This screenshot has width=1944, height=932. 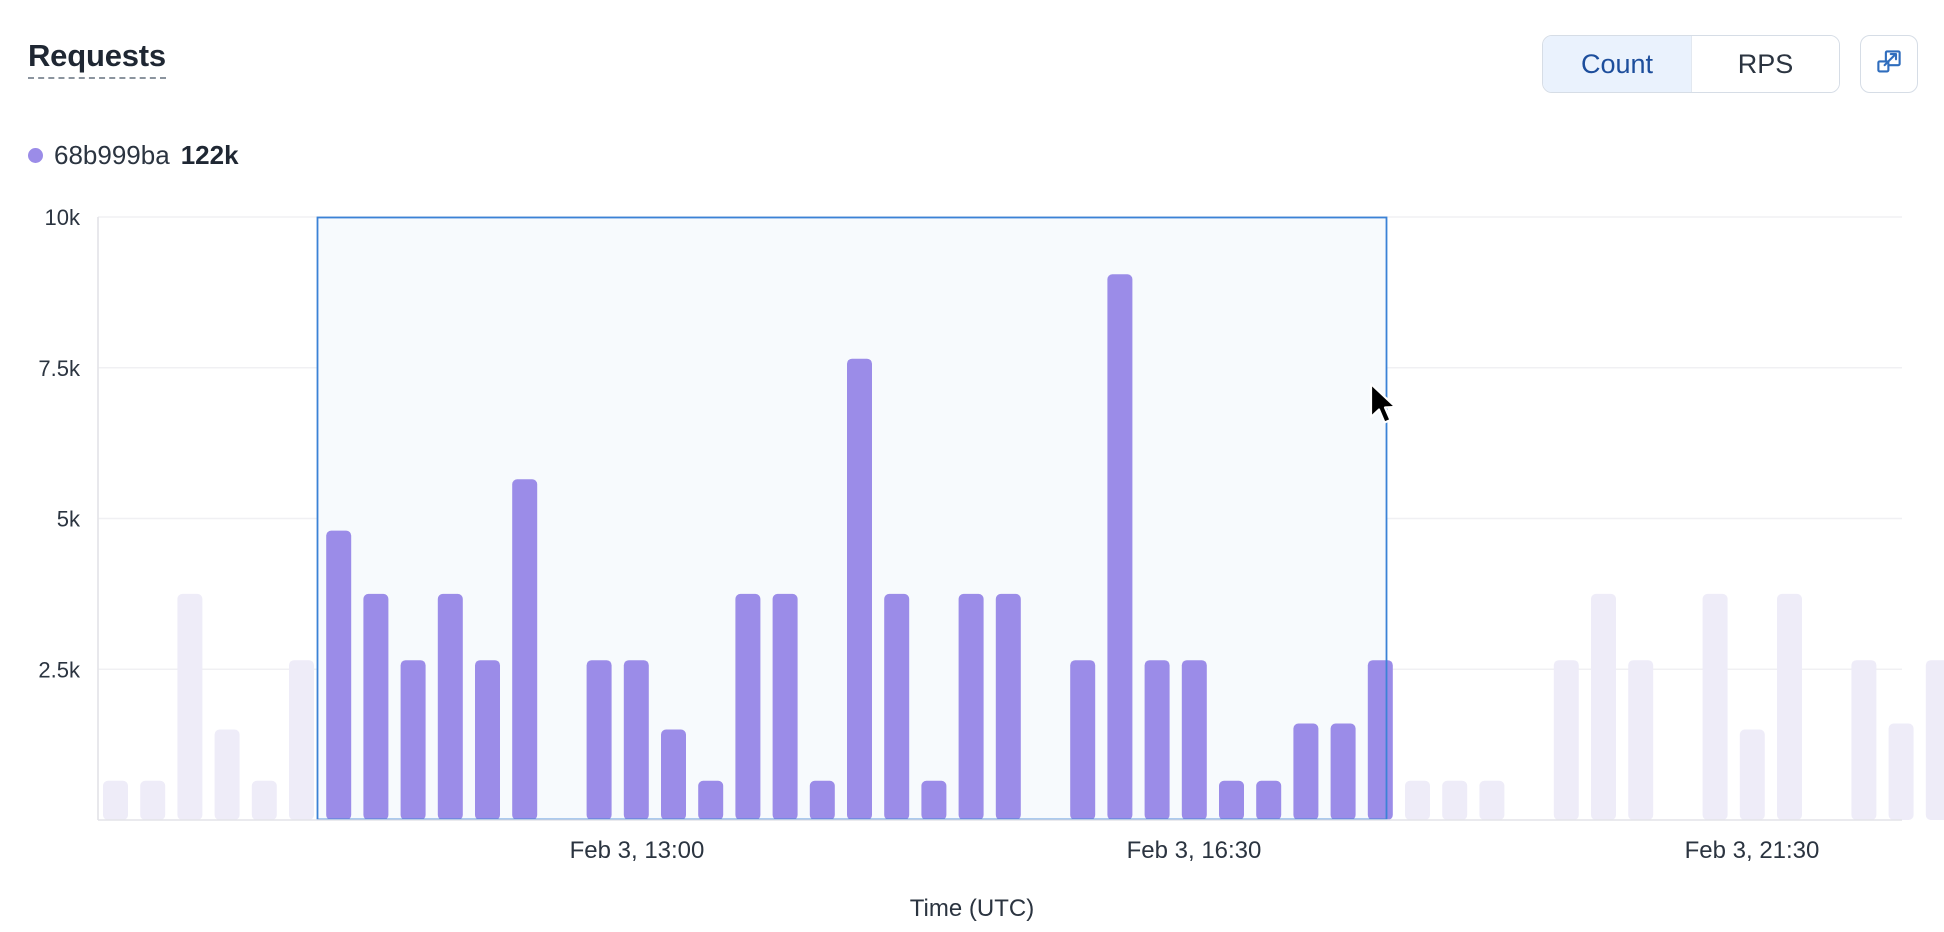 I want to click on x-axis-tick-labels: Feb 3, 13:00 Feb 3, 16:30 Feb 3, 21:30, so click(x=1195, y=850).